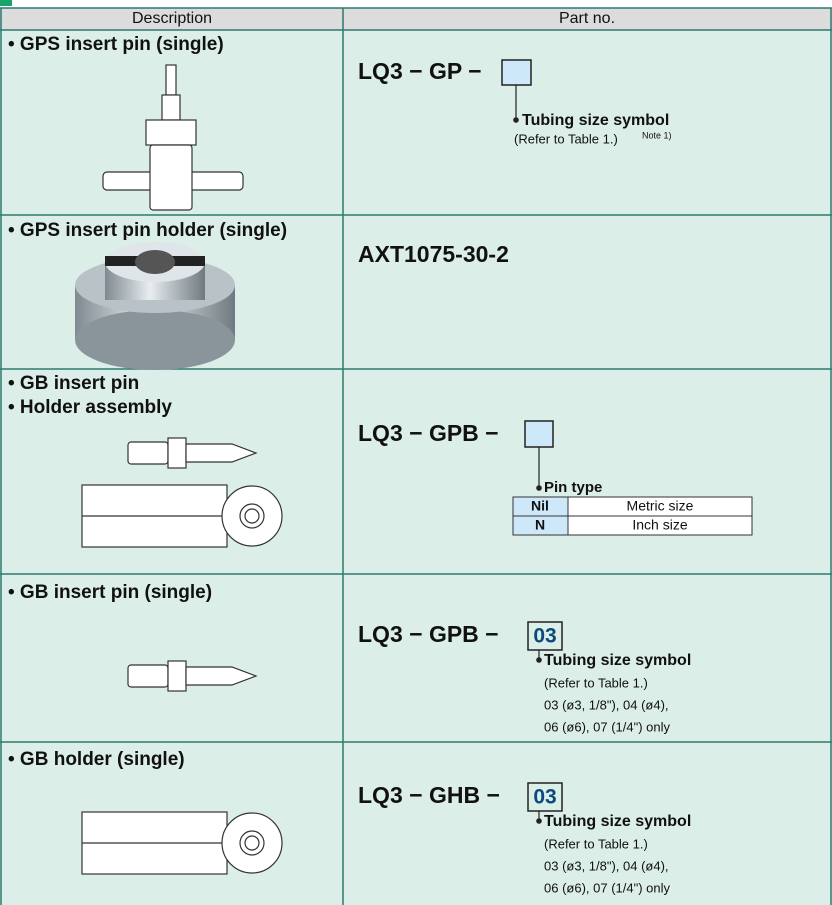  I want to click on holder-photo, so click(155, 306).